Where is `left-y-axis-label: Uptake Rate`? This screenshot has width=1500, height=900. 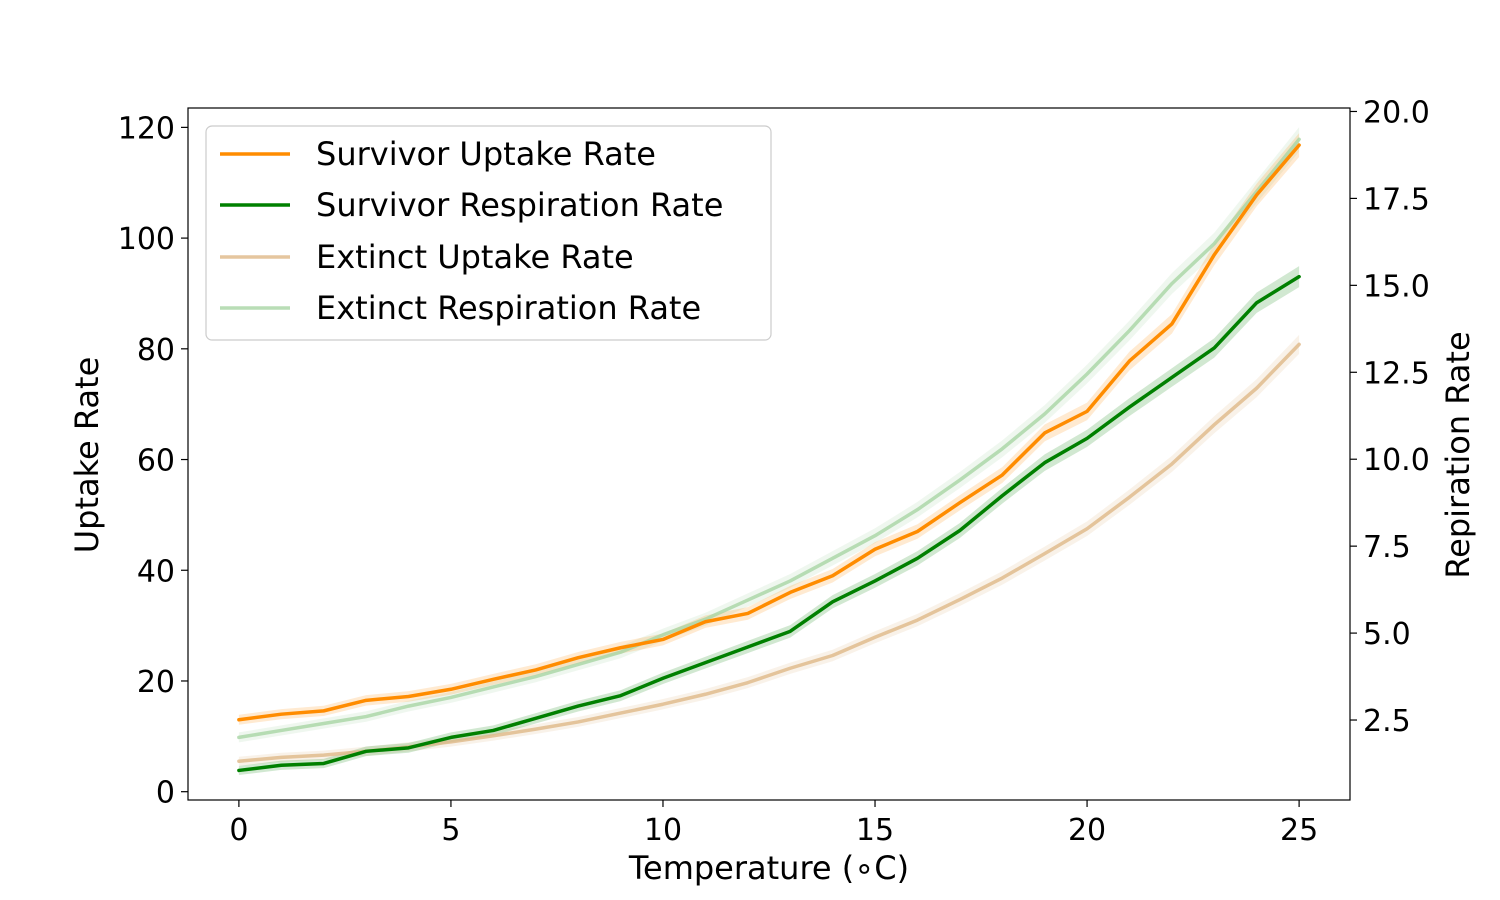
left-y-axis-label: Uptake Rate is located at coordinates (87, 455).